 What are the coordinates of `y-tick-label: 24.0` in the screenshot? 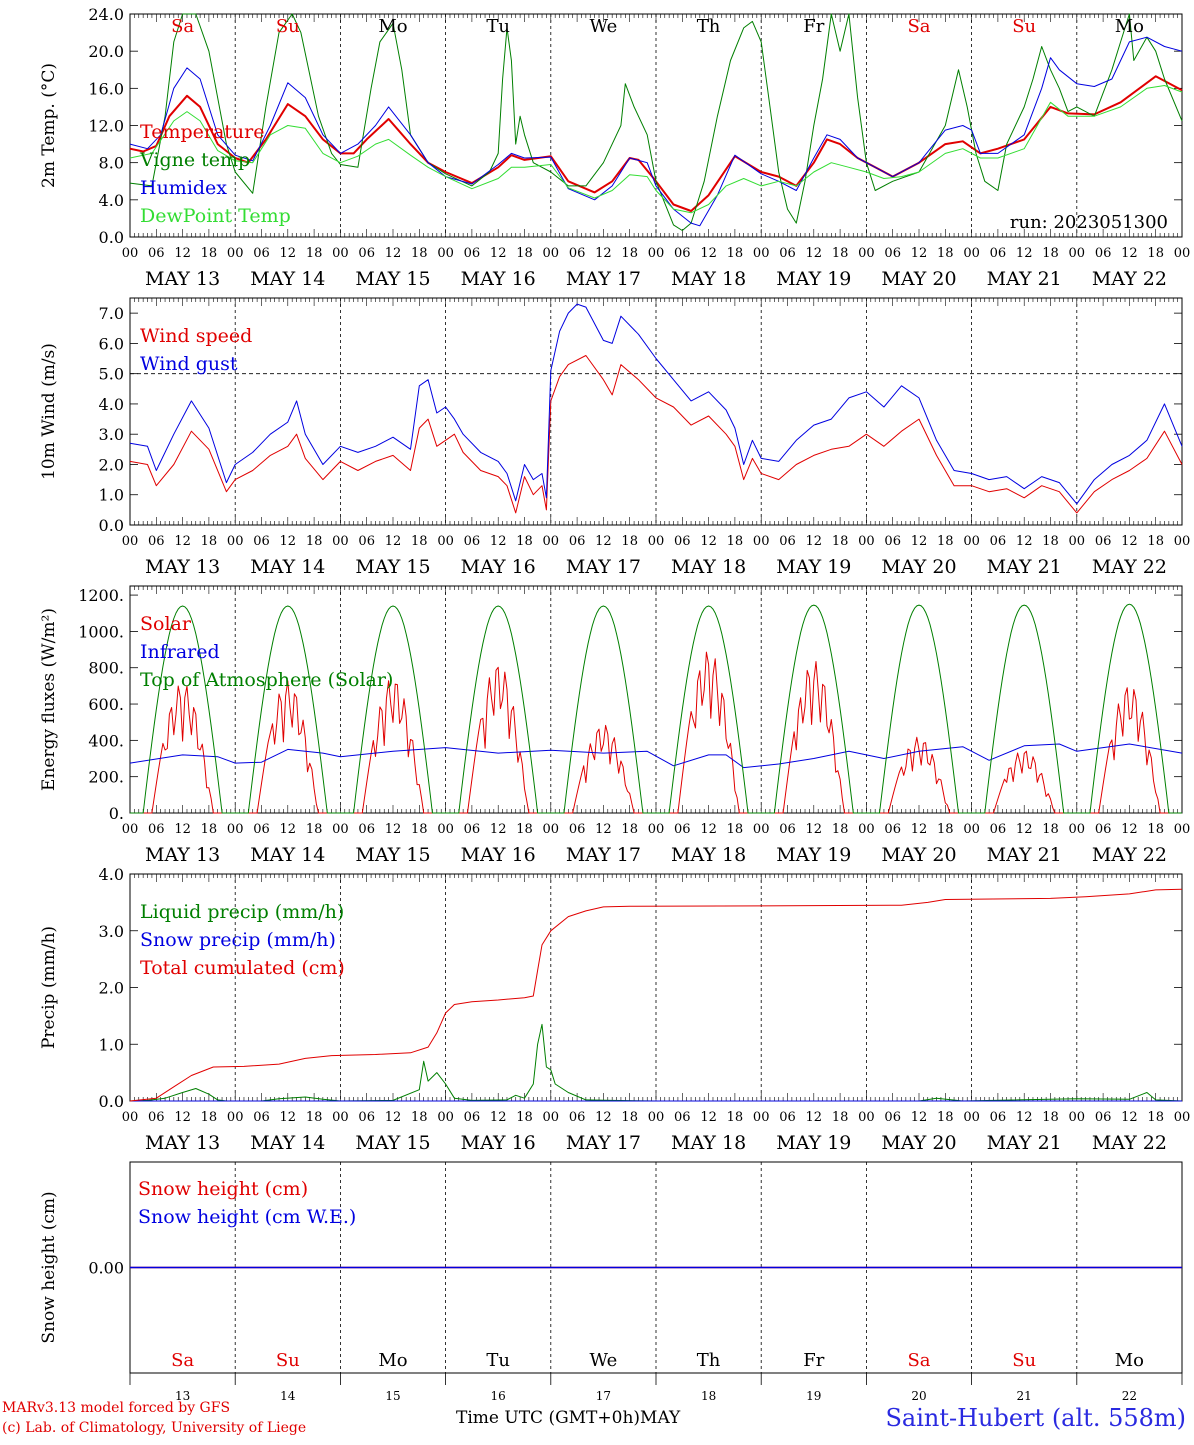 It's located at (106, 14).